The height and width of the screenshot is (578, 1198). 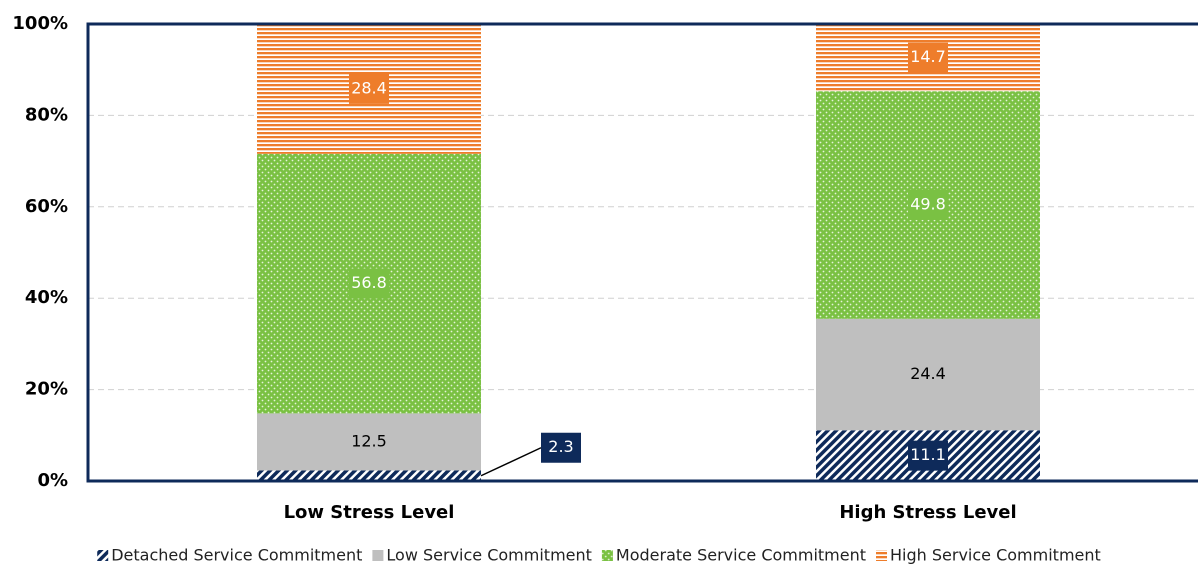 I want to click on leader-line, so click(x=511, y=462).